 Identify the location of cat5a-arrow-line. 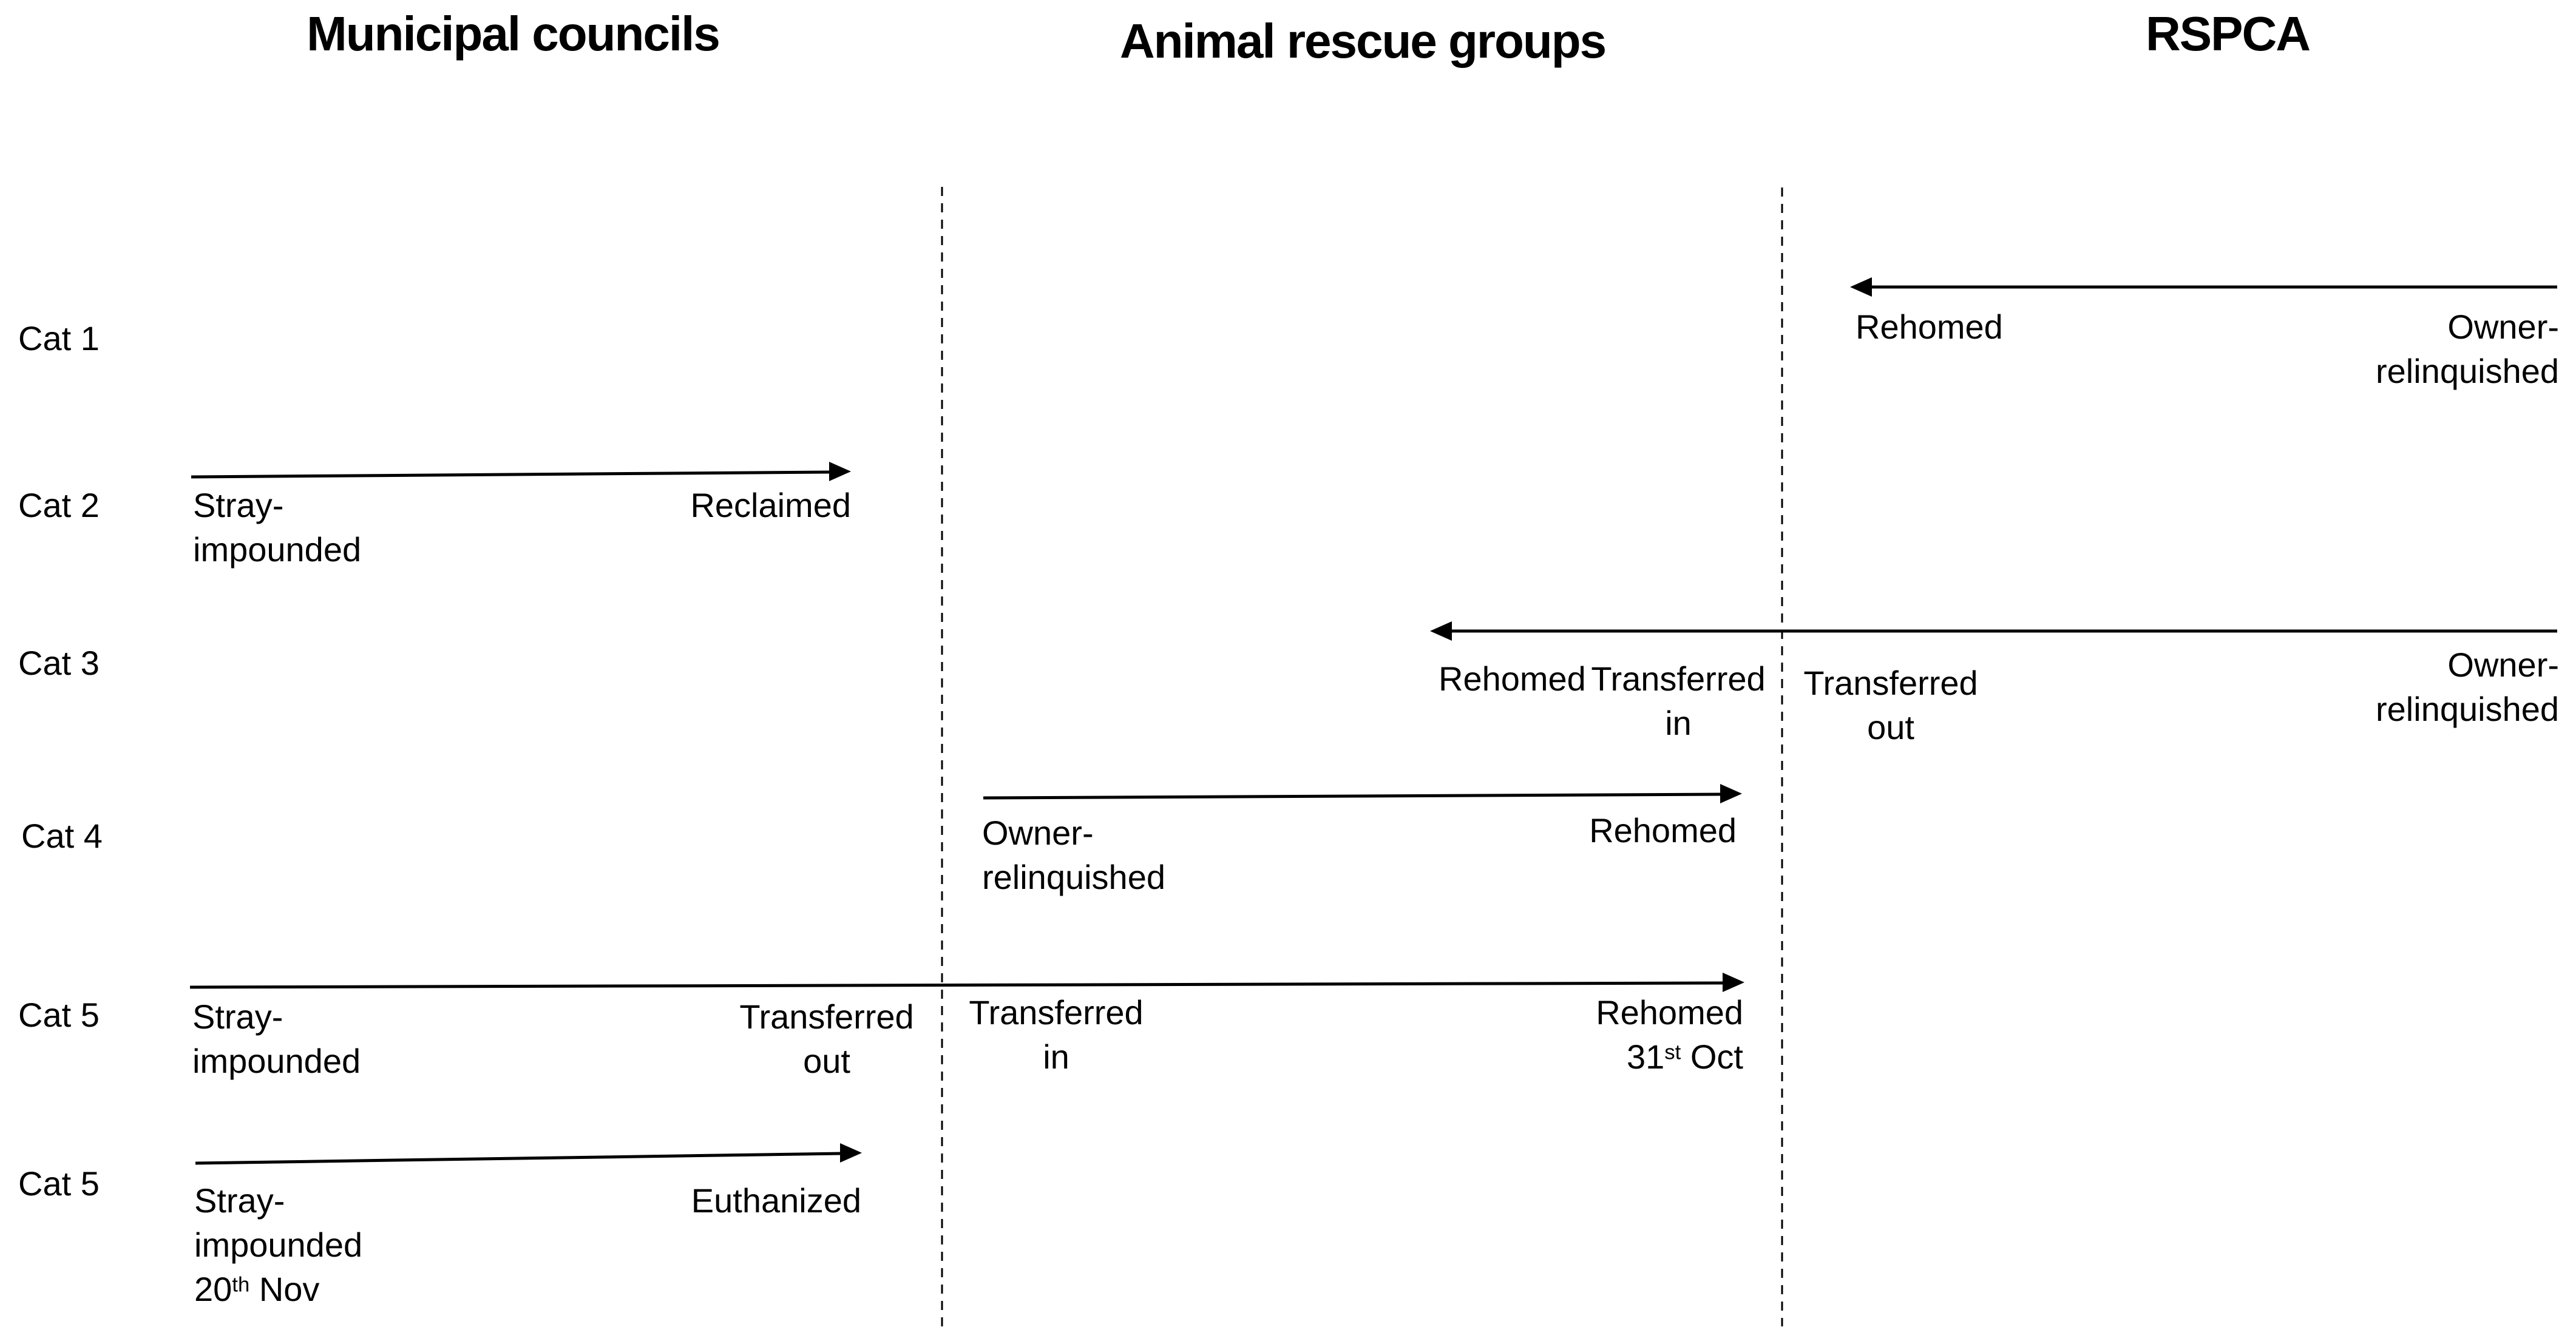
(957, 985).